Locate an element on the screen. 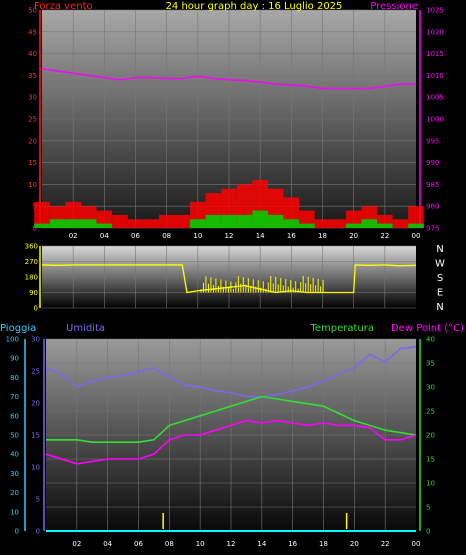 The height and width of the screenshot is (555, 466). pressure-tick-label: 1015 is located at coordinates (435, 54).